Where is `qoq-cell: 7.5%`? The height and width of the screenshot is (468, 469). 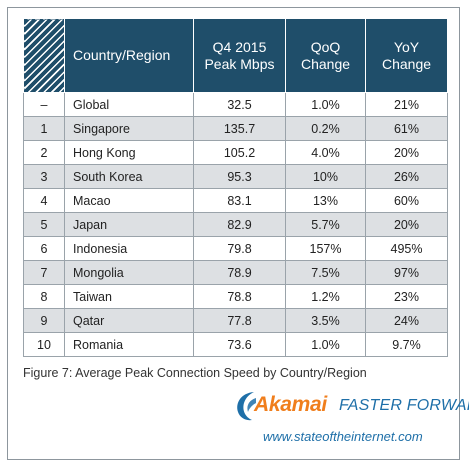 qoq-cell: 7.5% is located at coordinates (325, 272).